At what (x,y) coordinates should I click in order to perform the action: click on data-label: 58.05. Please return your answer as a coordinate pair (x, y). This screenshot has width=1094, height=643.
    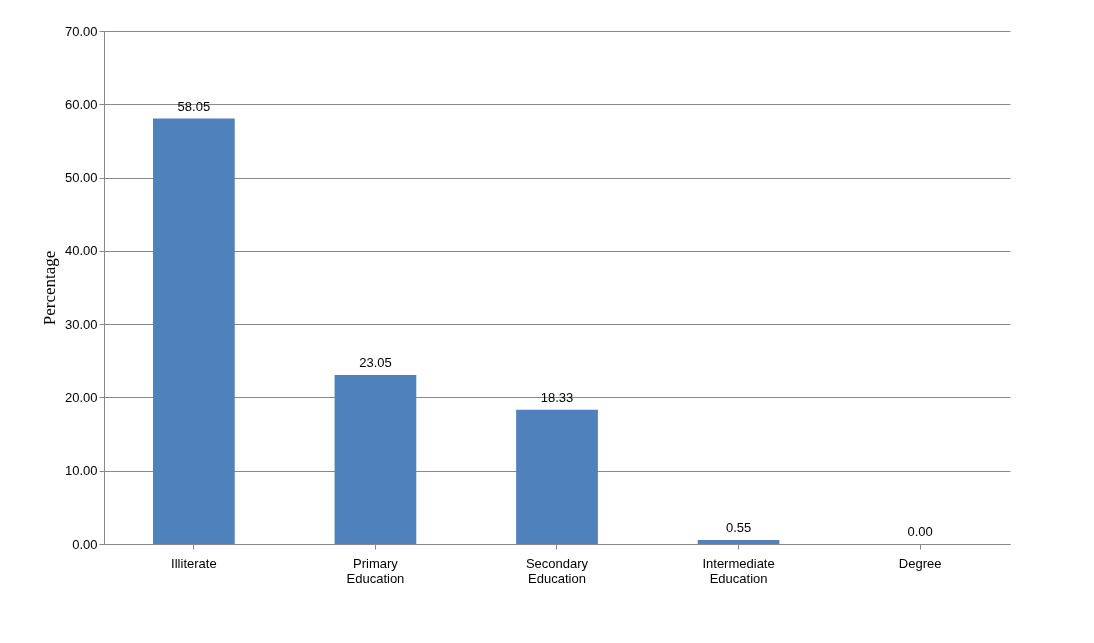
    Looking at the image, I should click on (194, 106).